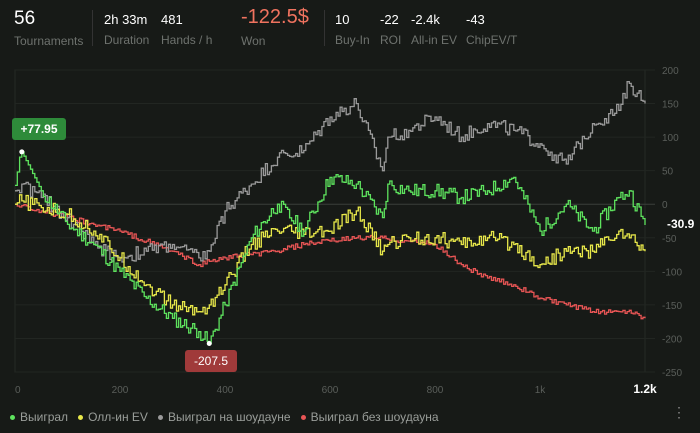 The height and width of the screenshot is (433, 700). Describe the element at coordinates (44, 417) in the screenshot. I see `legend-label: Выиграл` at that location.